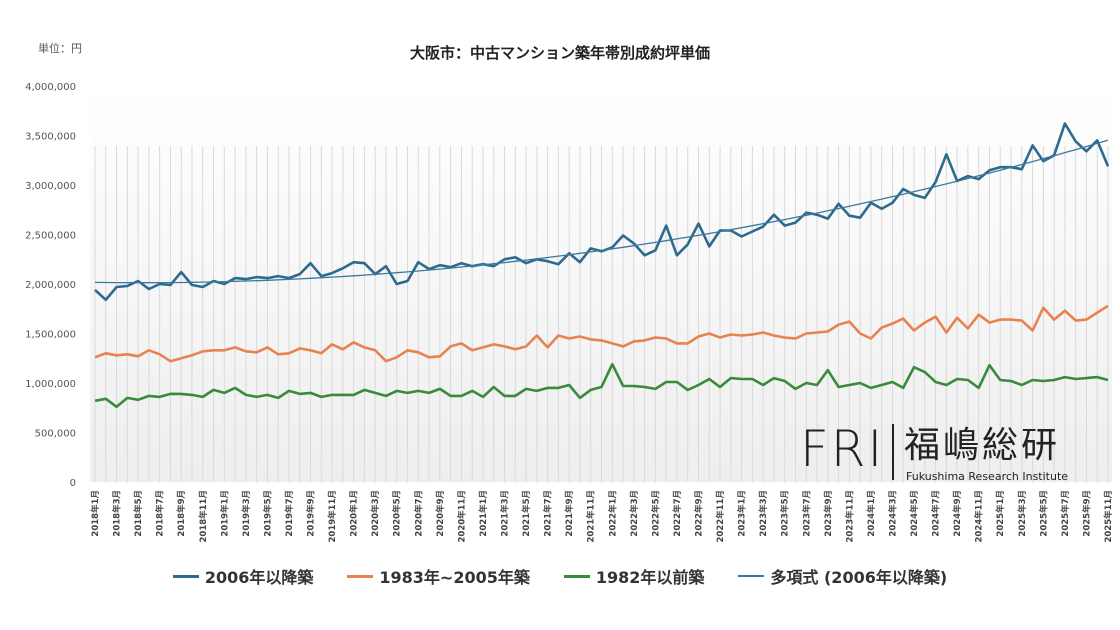 This screenshot has height=630, width=1120. What do you see at coordinates (591, 516) in the screenshot?
I see `x-tick-label: 2021年11月` at bounding box center [591, 516].